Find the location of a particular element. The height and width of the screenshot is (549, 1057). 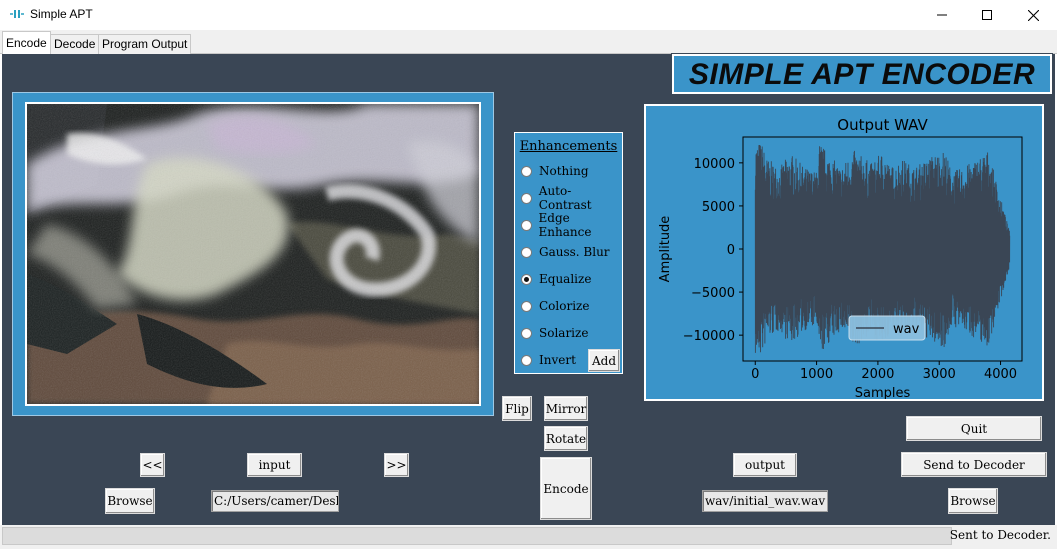

tab-strip: Encode Decode Program Output is located at coordinates (528, 42).